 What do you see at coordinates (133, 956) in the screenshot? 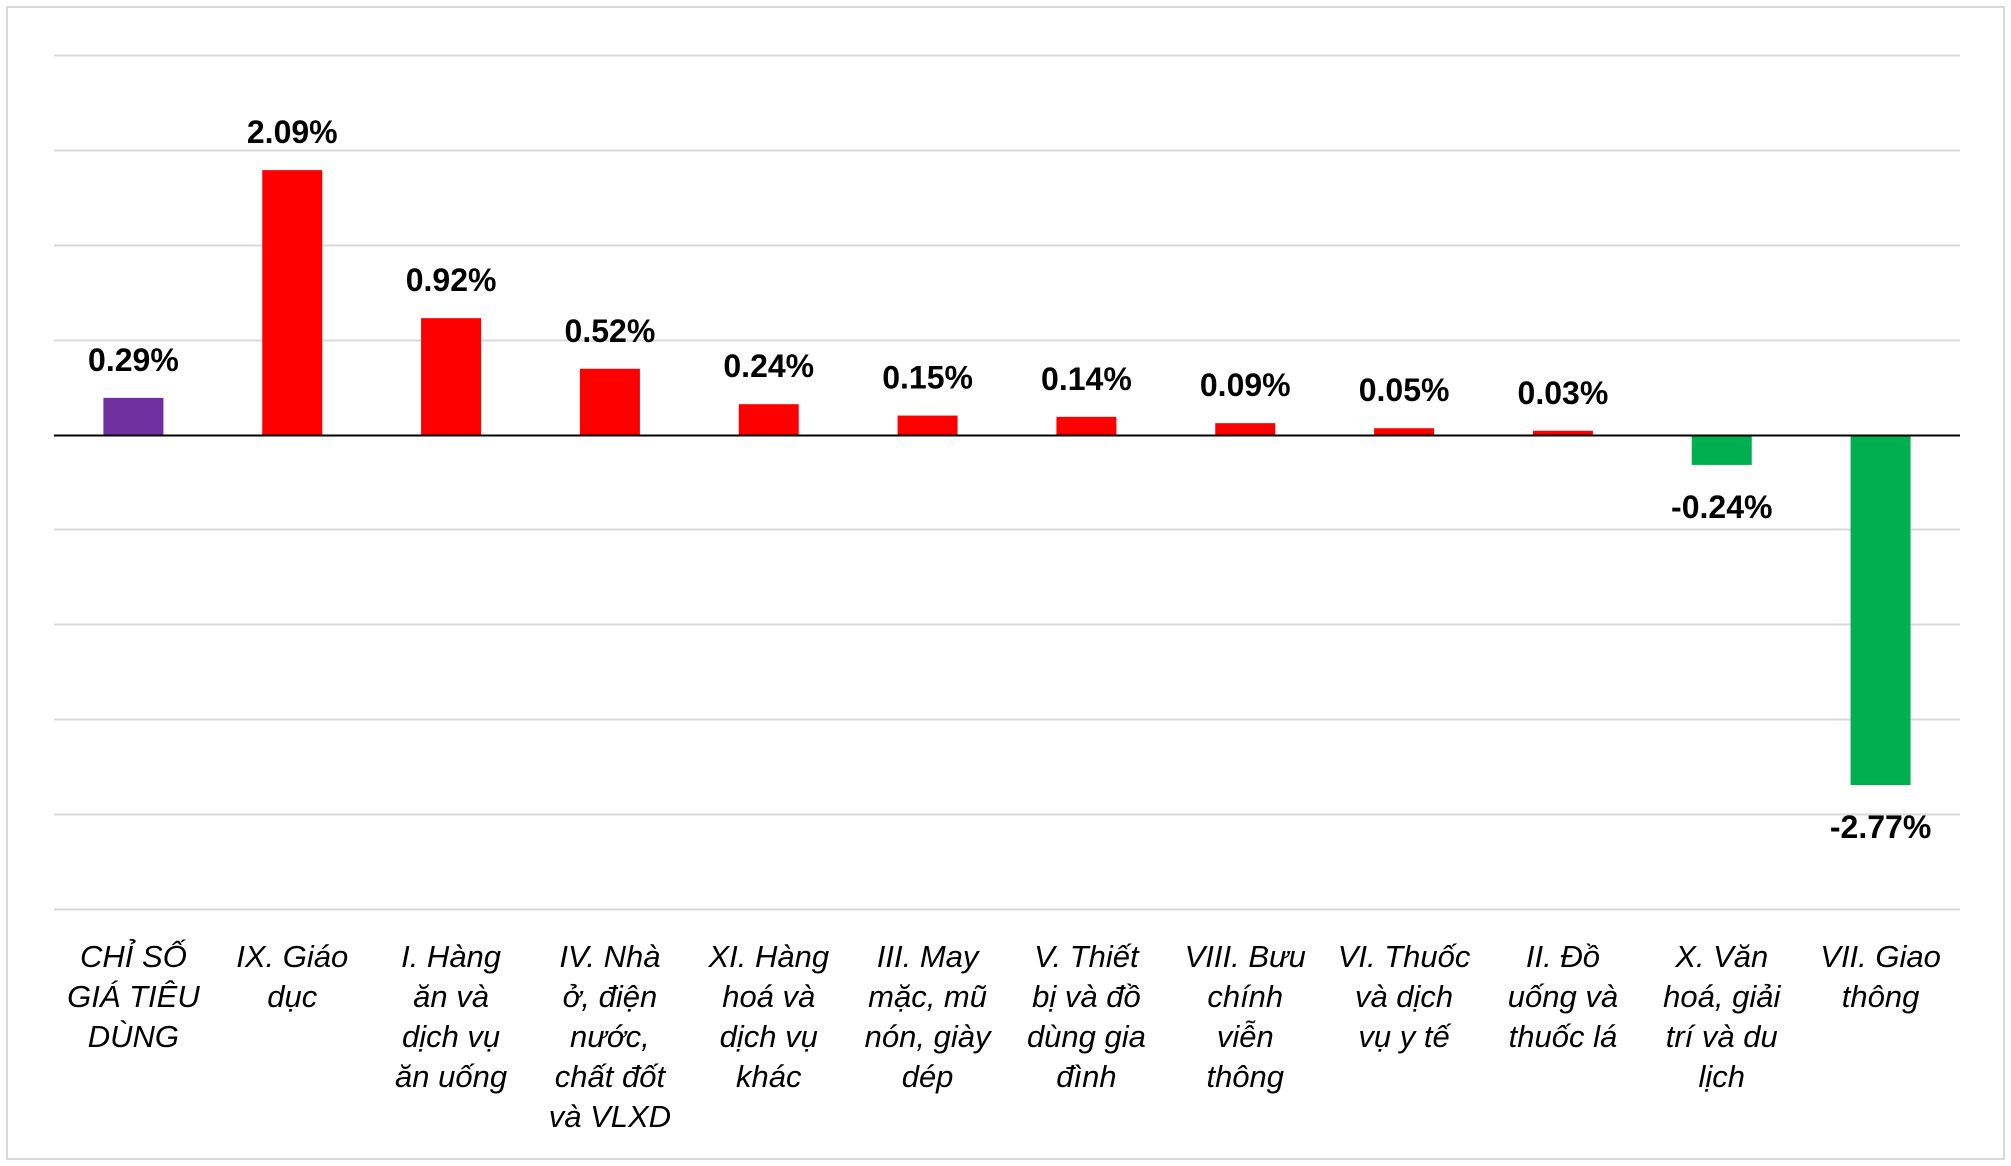
I see `category-label-line: CHỈ SỐ` at bounding box center [133, 956].